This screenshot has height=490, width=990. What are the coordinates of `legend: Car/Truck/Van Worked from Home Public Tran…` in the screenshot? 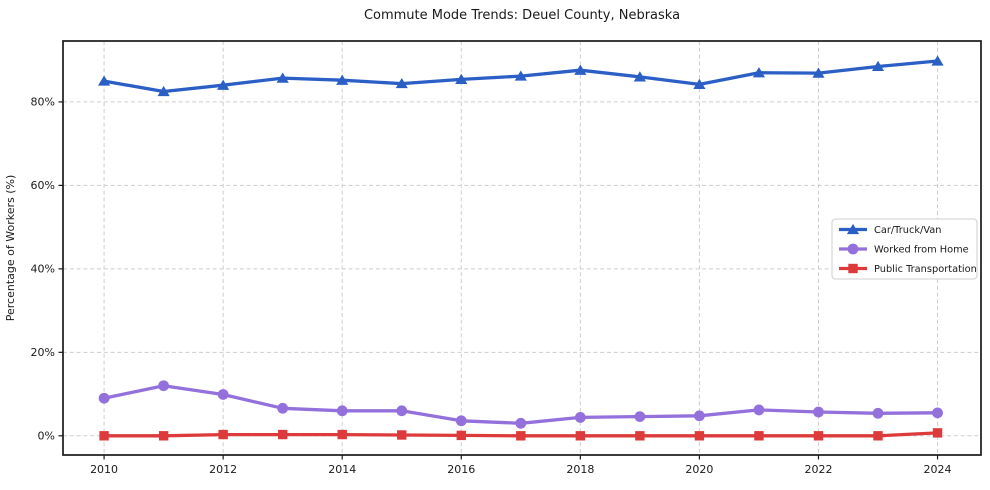 It's located at (904, 249).